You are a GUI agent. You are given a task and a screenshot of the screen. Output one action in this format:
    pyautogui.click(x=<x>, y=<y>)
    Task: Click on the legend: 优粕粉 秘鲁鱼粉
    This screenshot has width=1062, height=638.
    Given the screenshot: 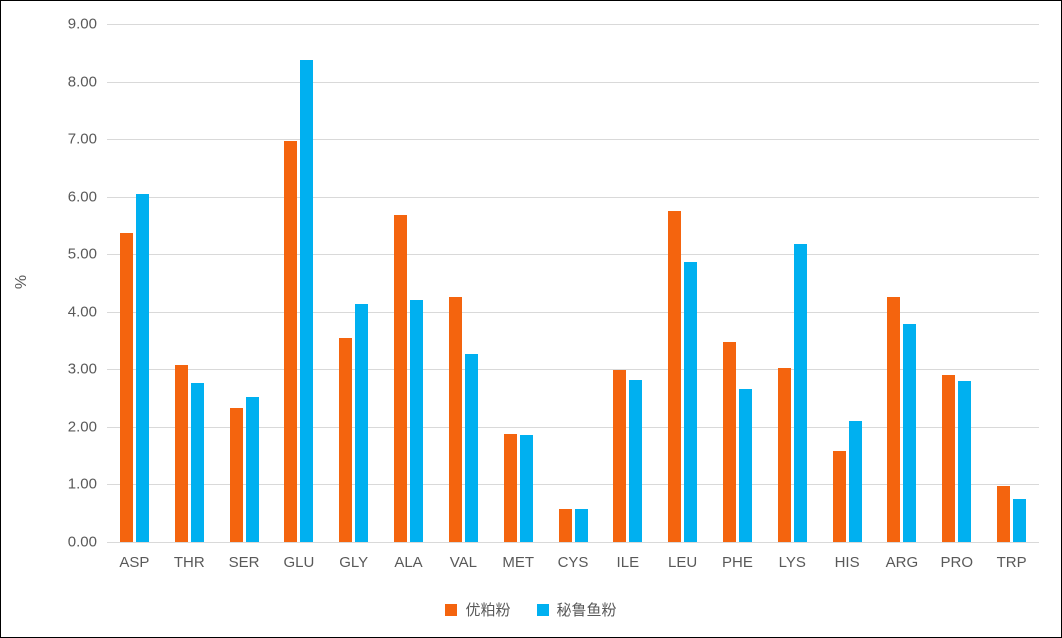 What is the action you would take?
    pyautogui.click(x=531, y=609)
    